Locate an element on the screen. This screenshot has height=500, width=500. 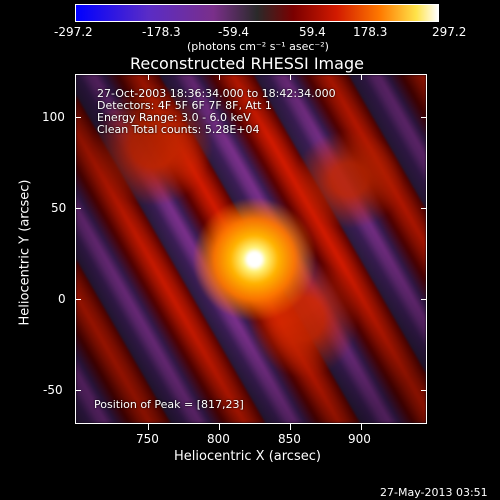
x-tick-label: 900 is located at coordinates (359, 439).